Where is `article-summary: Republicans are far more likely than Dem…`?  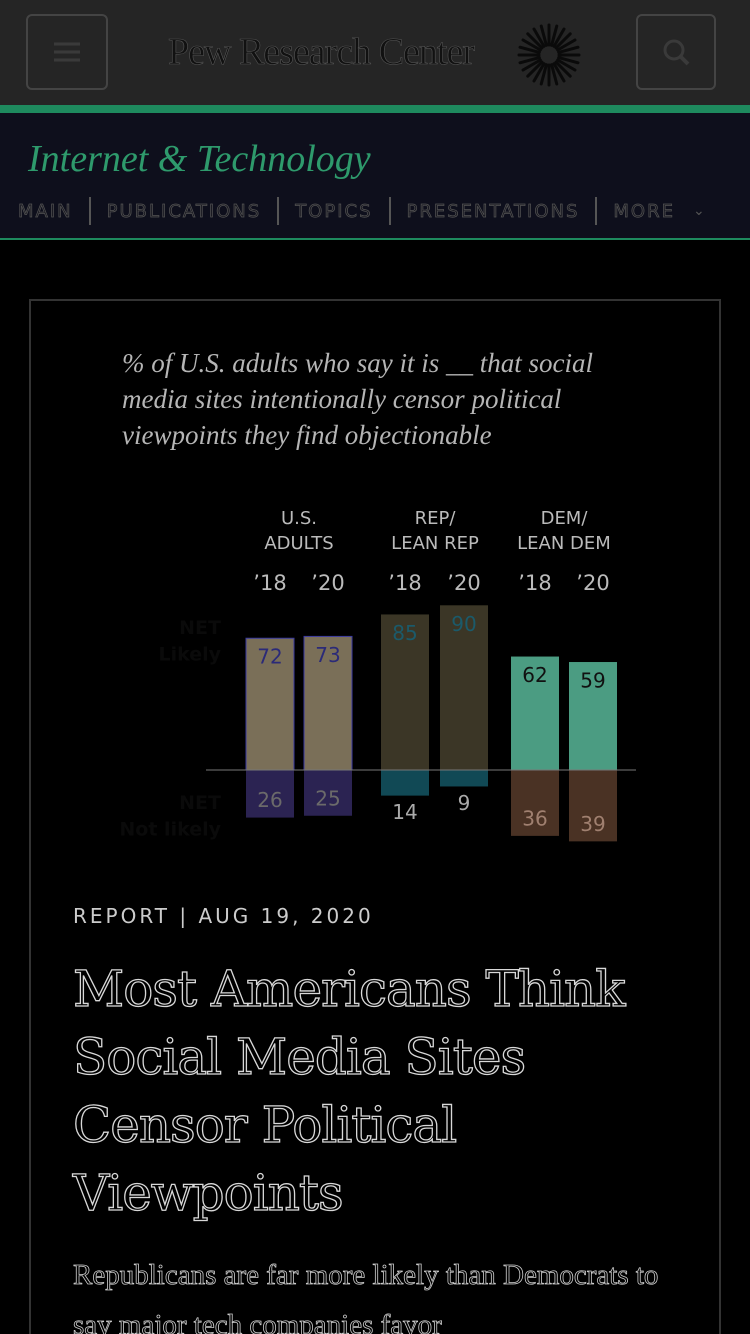
article-summary: Republicans are far more likely than Dem… is located at coordinates (366, 1296).